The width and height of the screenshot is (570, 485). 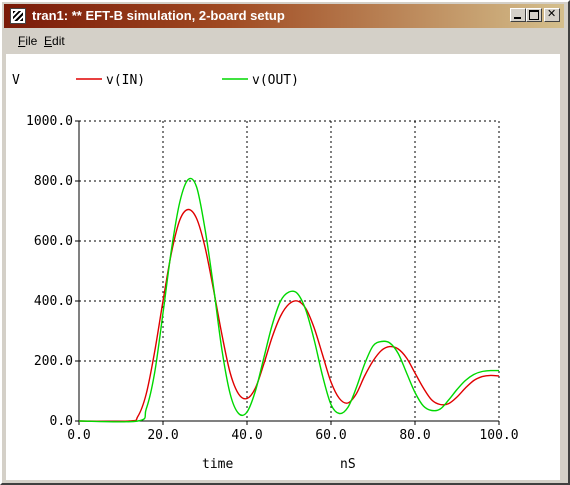 What do you see at coordinates (348, 464) in the screenshot?
I see `x-axis-unit: nS` at bounding box center [348, 464].